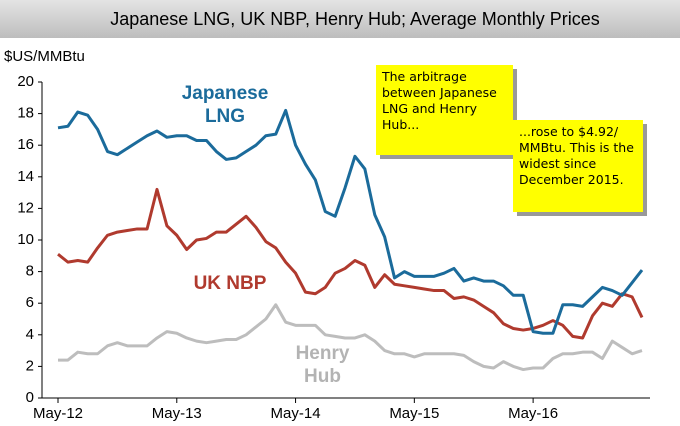 The image size is (680, 426). I want to click on y-axis-label: $US/MMBtu, so click(44, 56).